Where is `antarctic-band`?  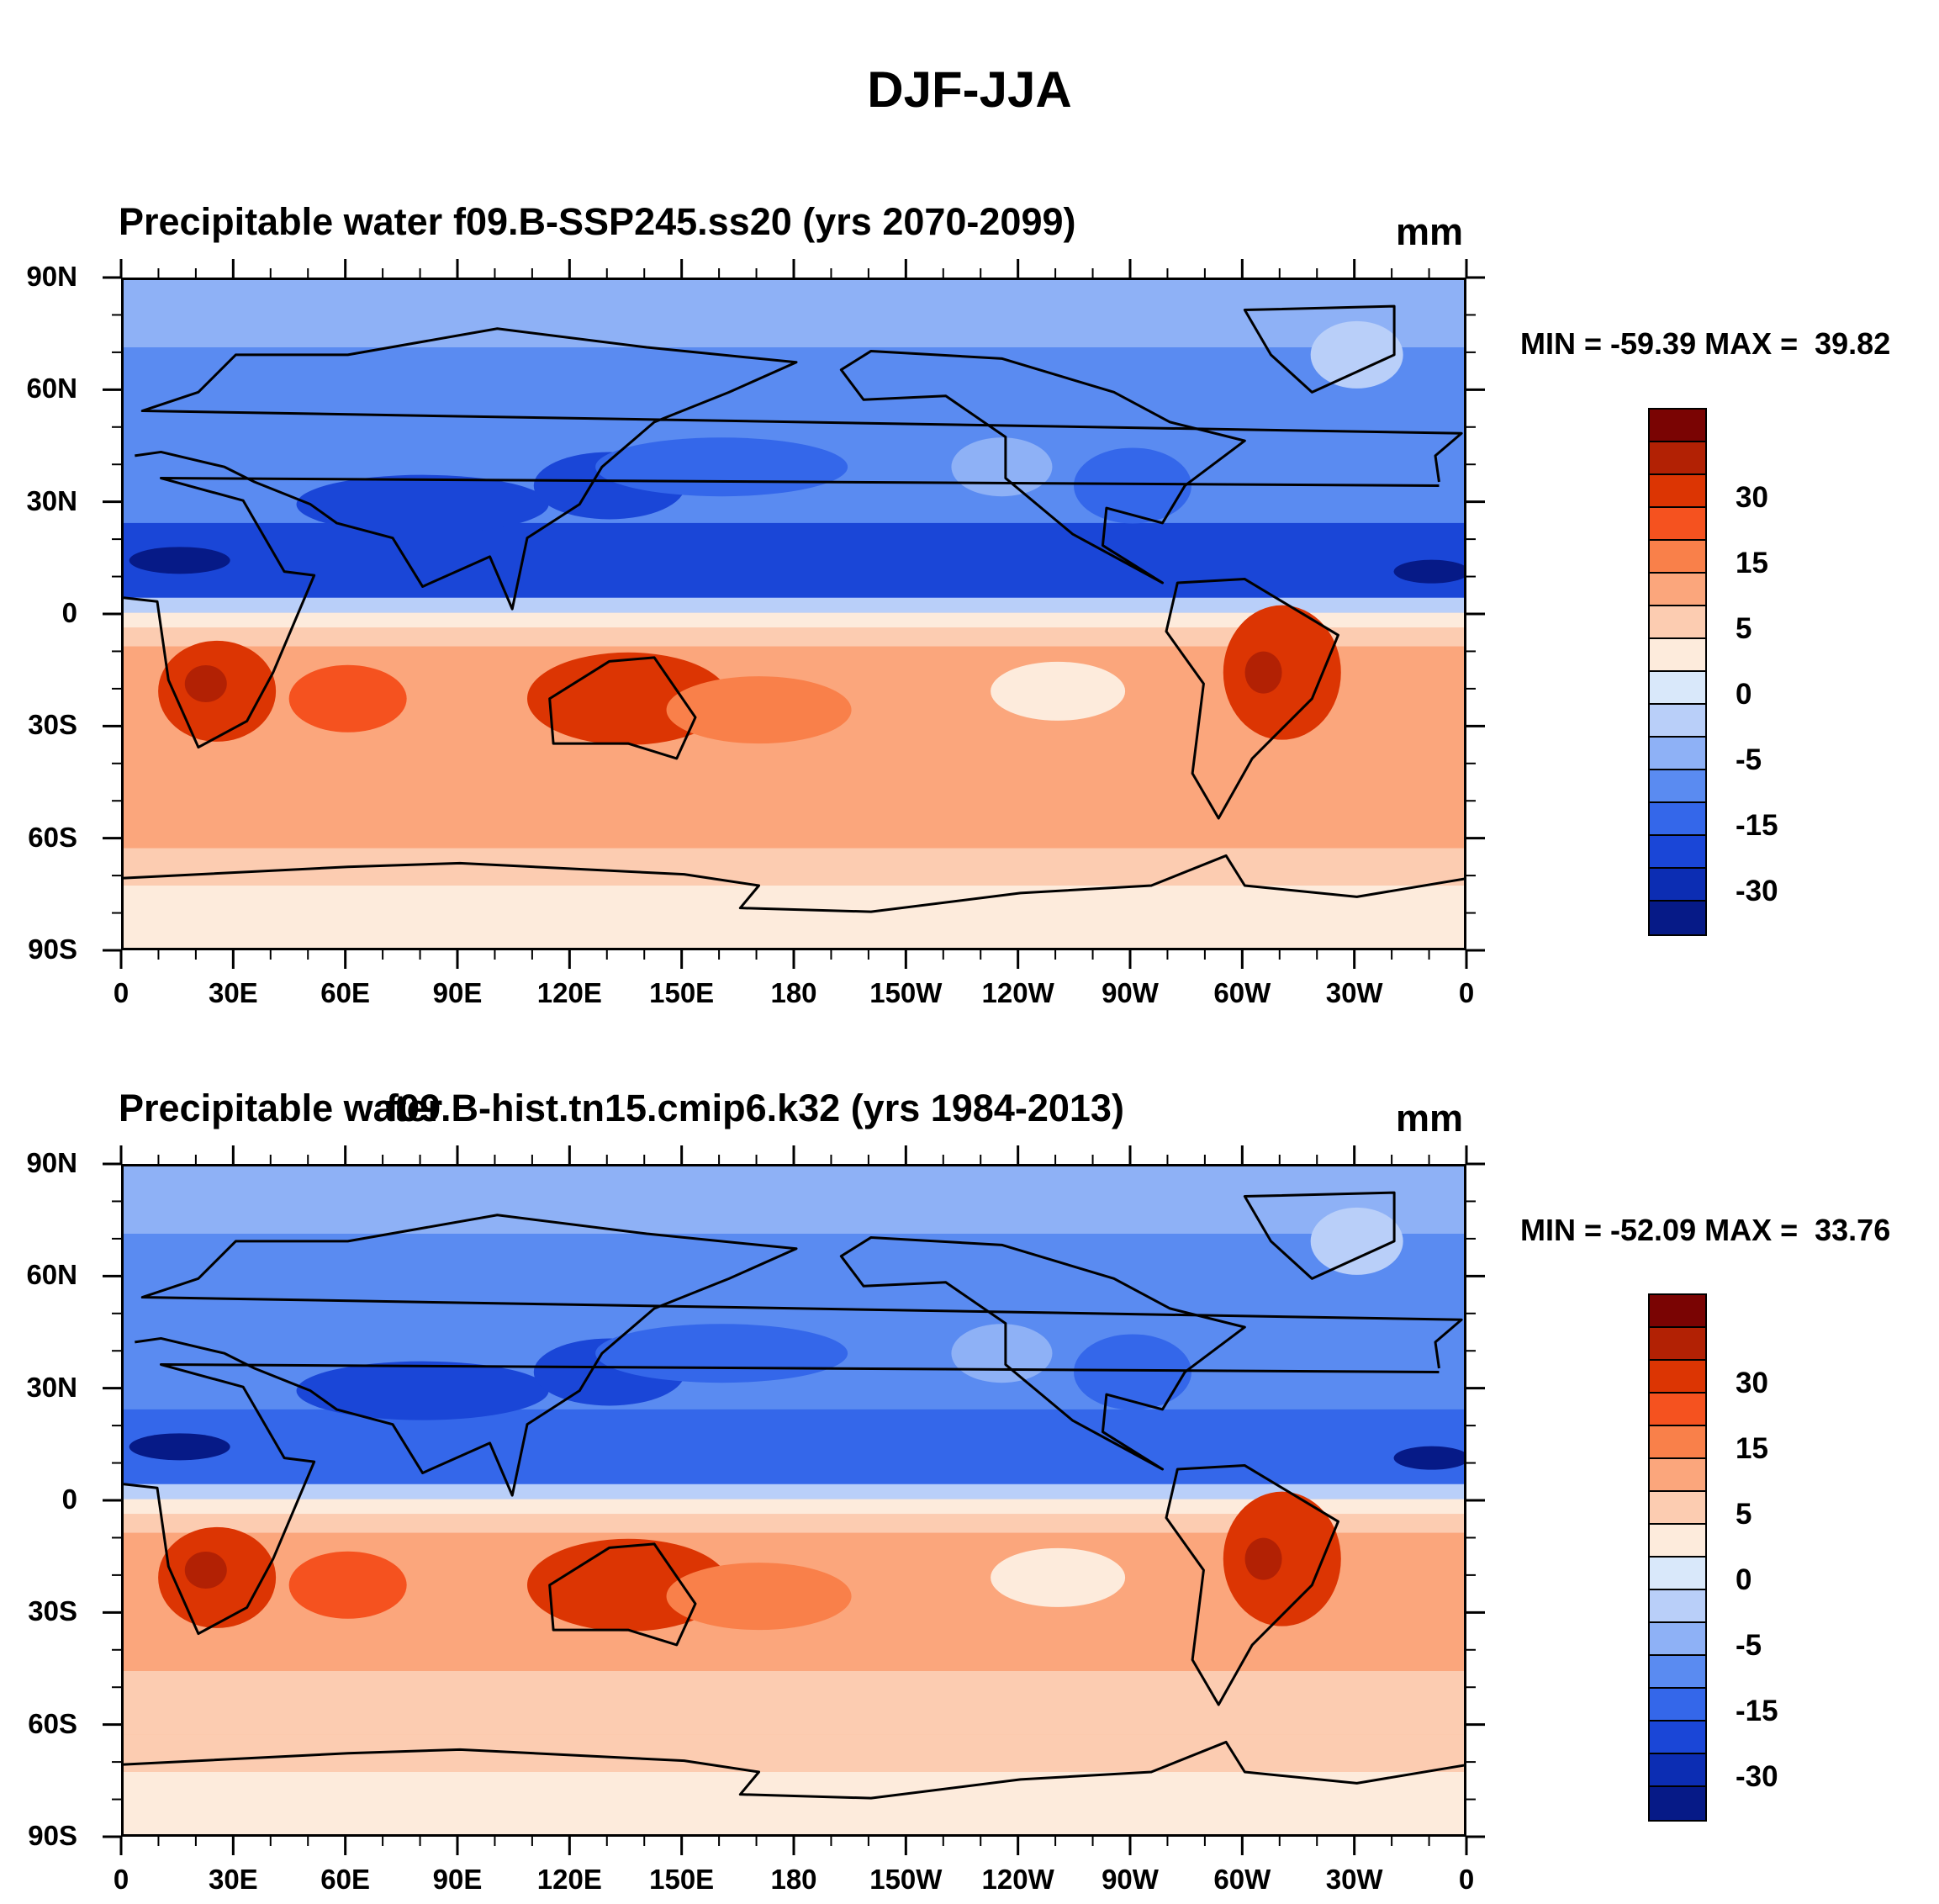 antarctic-band is located at coordinates (794, 1803).